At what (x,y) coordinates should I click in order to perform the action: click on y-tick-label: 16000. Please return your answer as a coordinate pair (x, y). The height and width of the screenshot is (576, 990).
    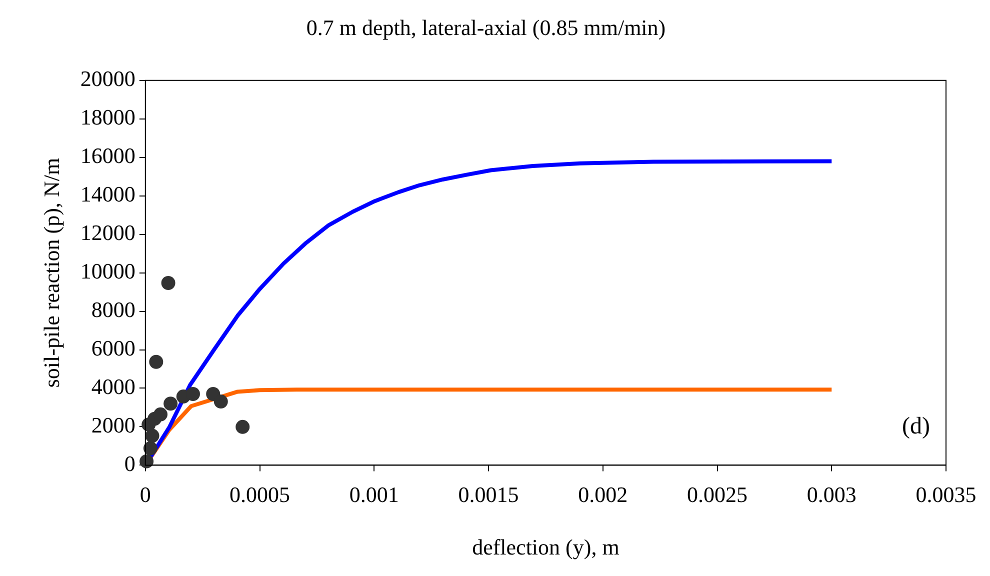
    Looking at the image, I should click on (108, 155).